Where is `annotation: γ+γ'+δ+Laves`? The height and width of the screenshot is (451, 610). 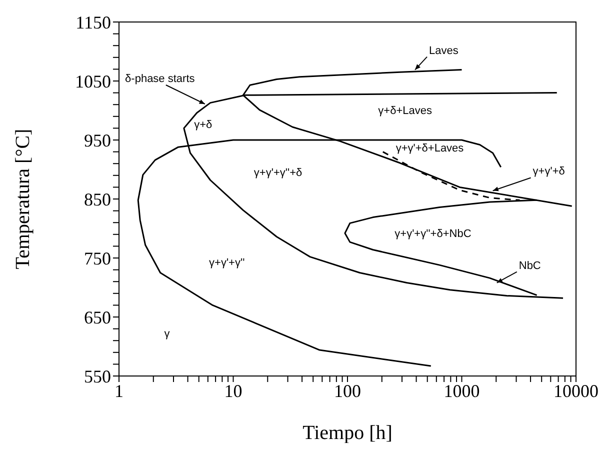
annotation: γ+γ'+δ+Laves is located at coordinates (430, 148).